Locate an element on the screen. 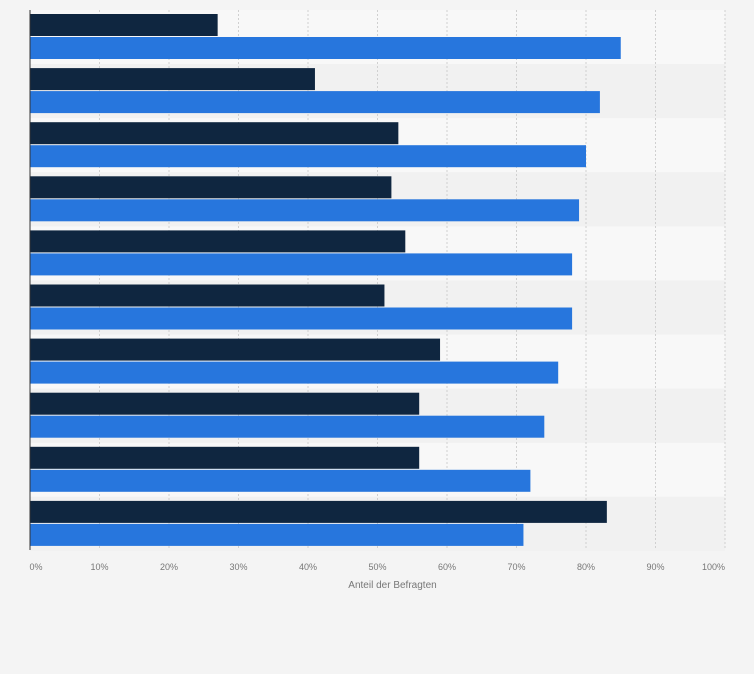  x-tick-label: 90% is located at coordinates (655, 567).